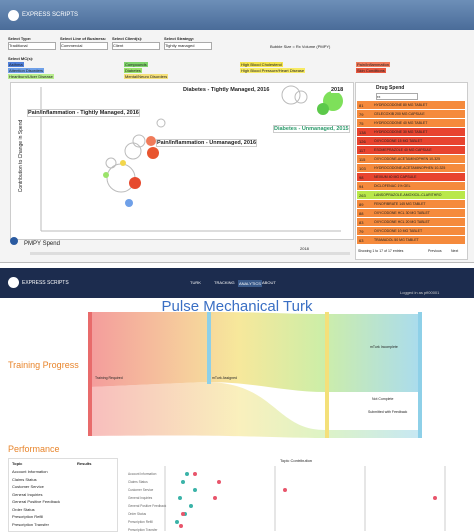  What do you see at coordinates (36, 501) in the screenshot?
I see `table-cell: General Positive Feedback` at bounding box center [36, 501].